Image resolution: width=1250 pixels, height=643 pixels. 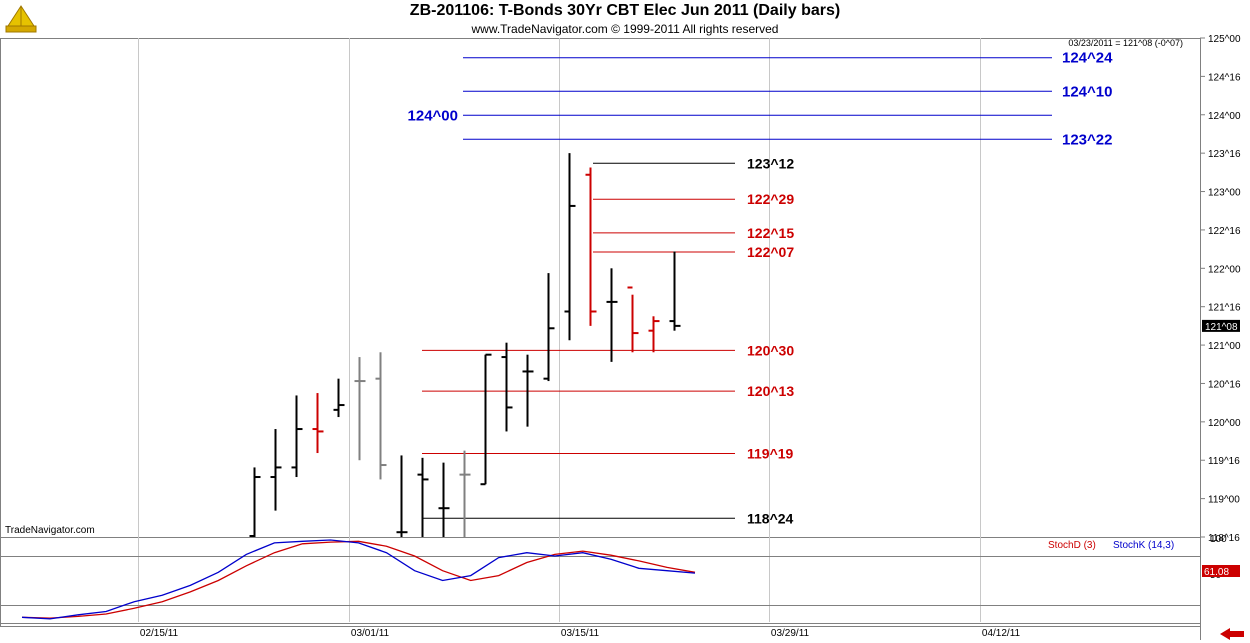 I want to click on y-tick-label: 125^00, so click(x=1224, y=39).